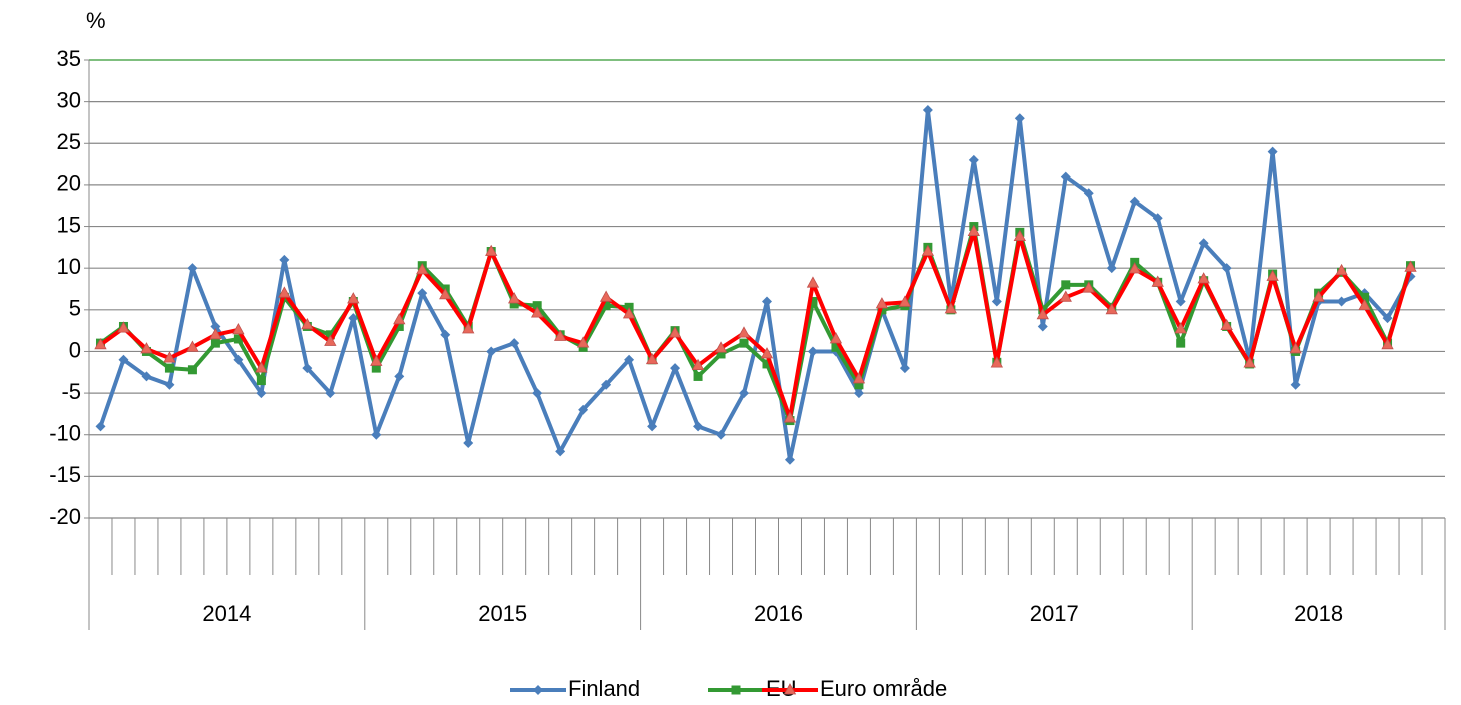 This screenshot has height=705, width=1461. I want to click on y-tick-label: 10, so click(69, 266).